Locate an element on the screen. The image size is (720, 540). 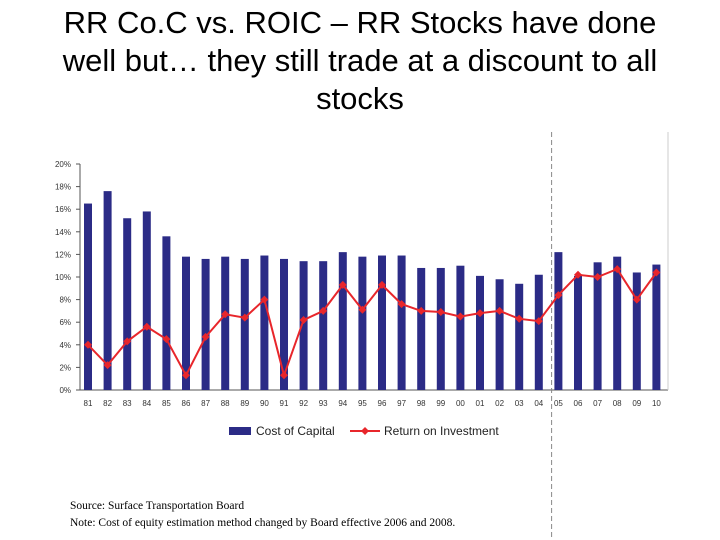
x-tick-label: 89 is located at coordinates (244, 403).